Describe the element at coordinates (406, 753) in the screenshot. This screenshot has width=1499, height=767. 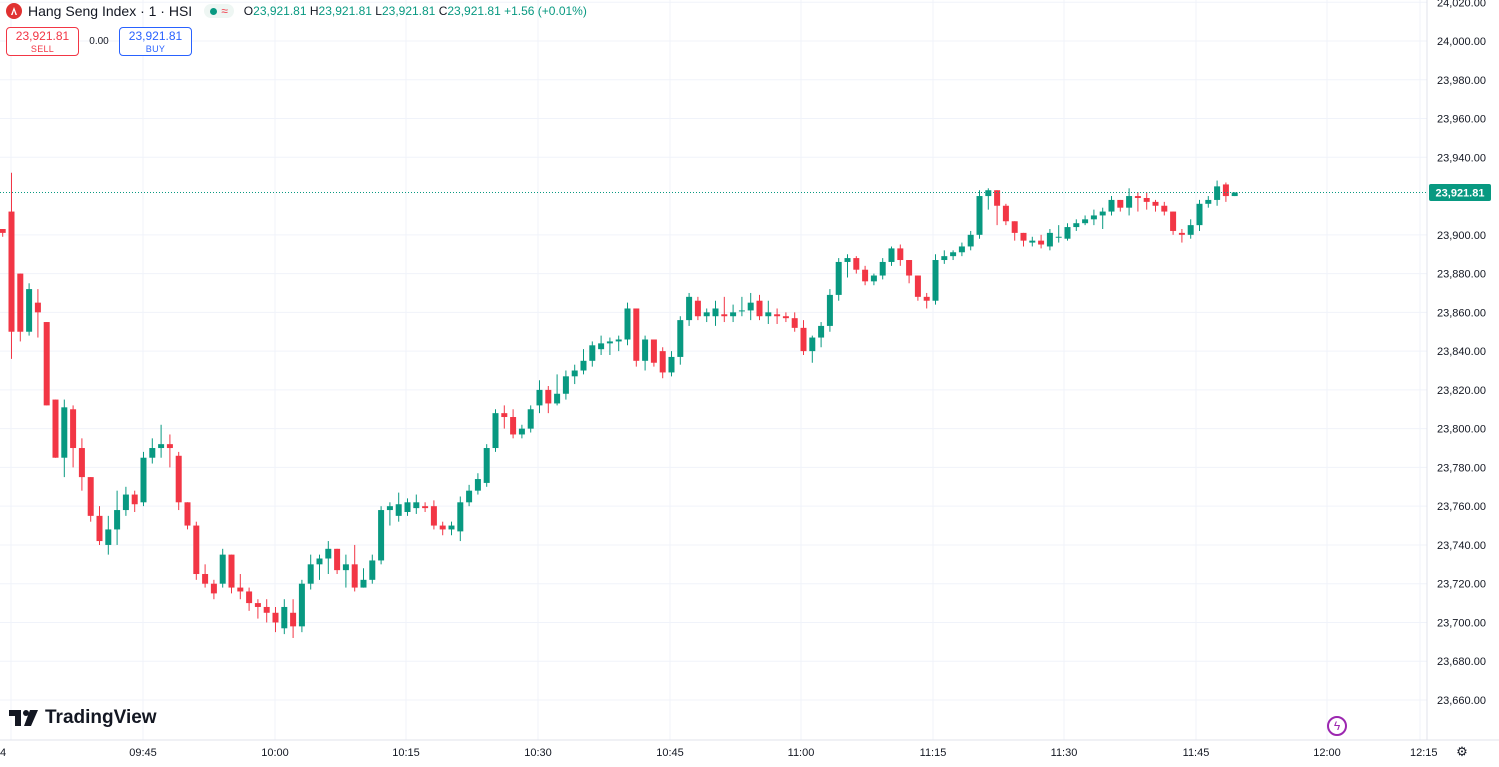
I see `time-tick-label: 10:15` at that location.